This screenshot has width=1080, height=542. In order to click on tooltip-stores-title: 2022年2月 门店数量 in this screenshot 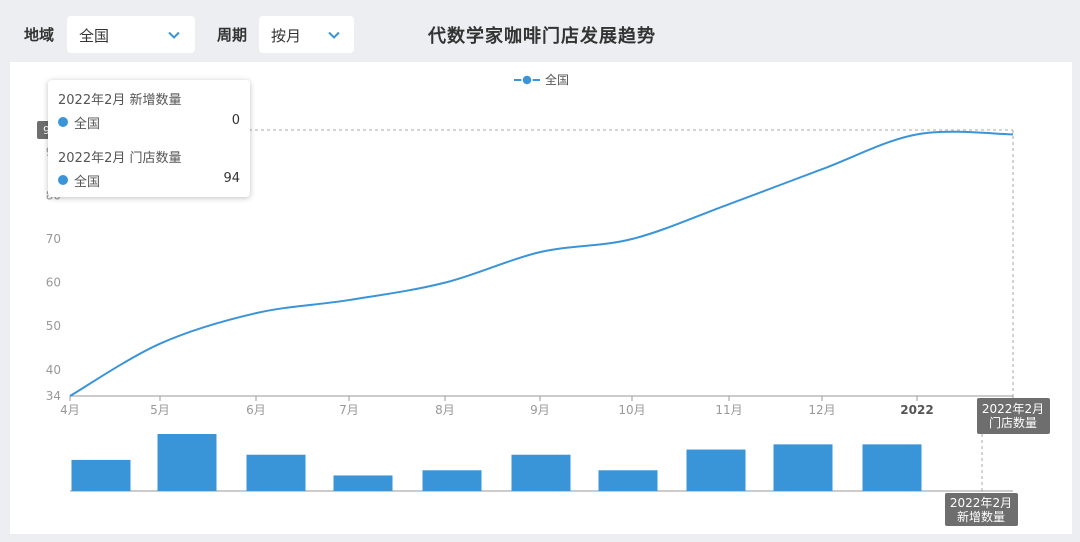, I will do `click(120, 158)`.